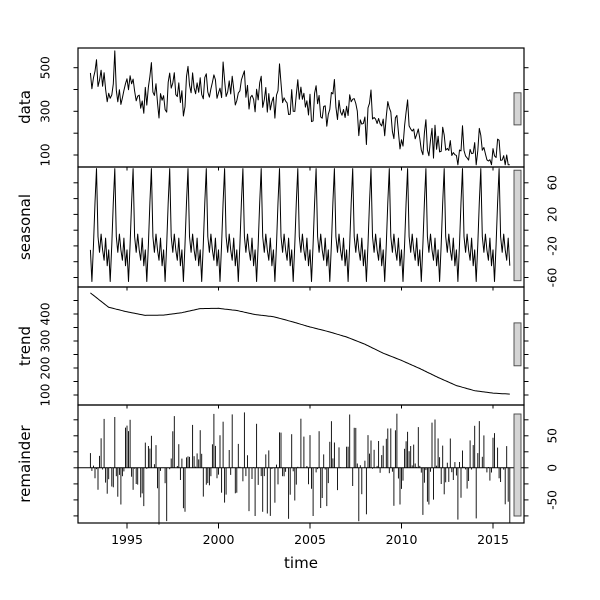  I want to click on x-tick-label: 2010, so click(402, 539).